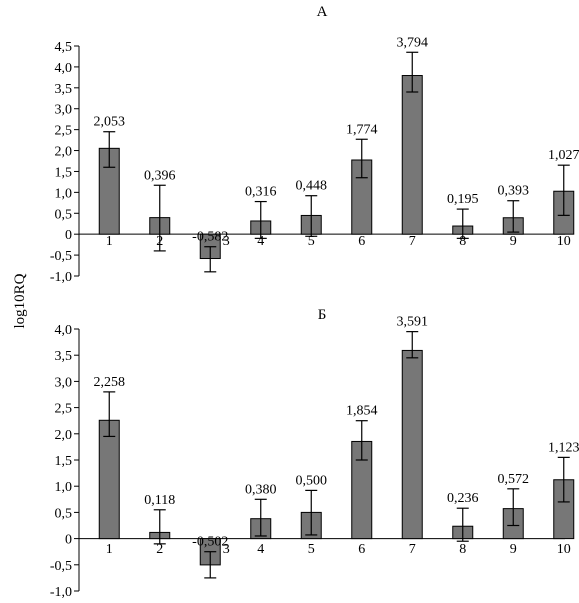  Describe the element at coordinates (210, 542) in the screenshot. I see `data-label: -0,502` at that location.